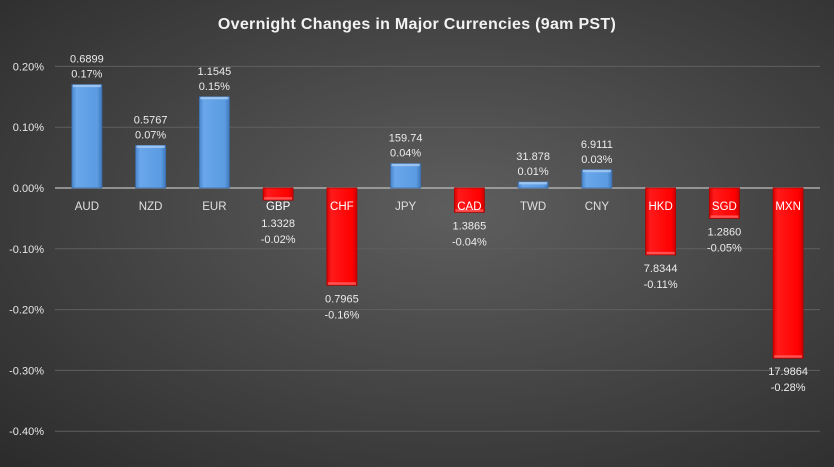 The image size is (834, 467). Describe the element at coordinates (724, 207) in the screenshot. I see `x-tick-label: SGD` at that location.